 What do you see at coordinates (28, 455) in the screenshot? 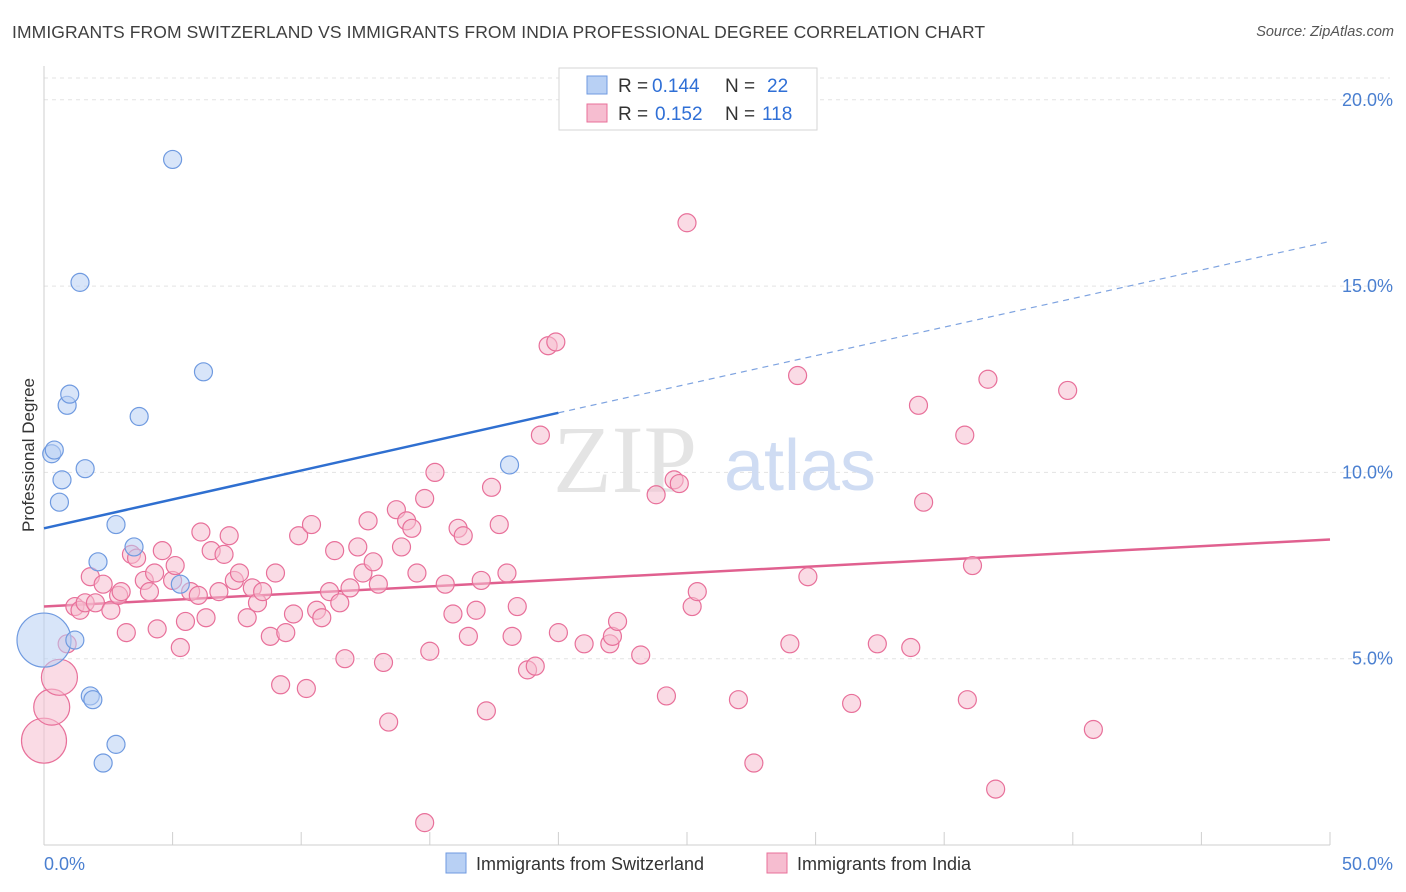
I see `y-axis-label: Professional Degree` at bounding box center [28, 455].